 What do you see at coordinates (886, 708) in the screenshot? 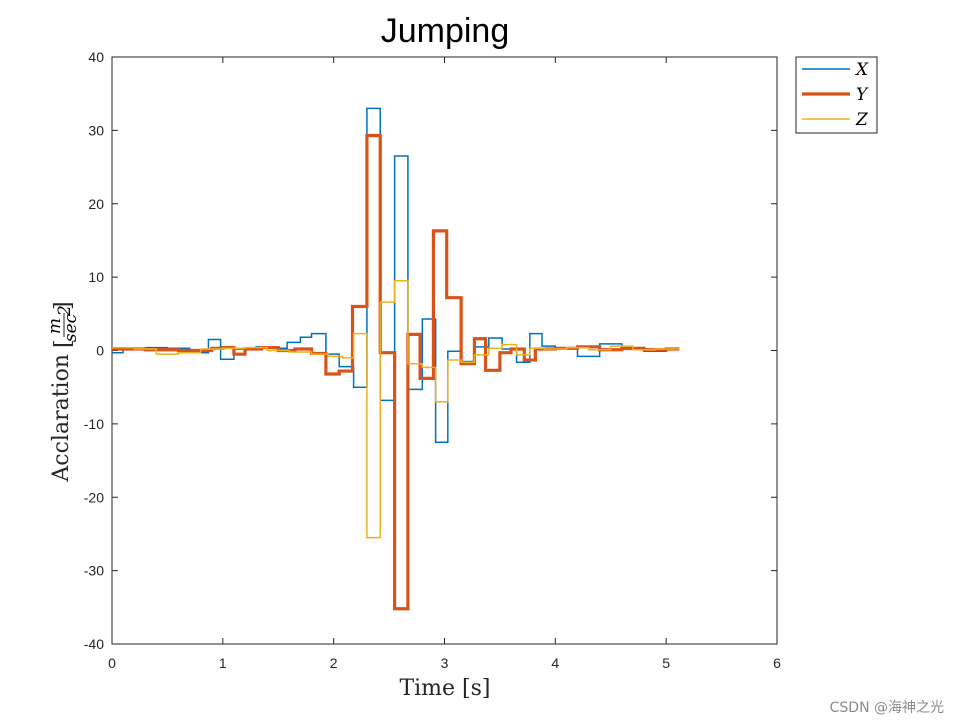
I see `watermark: CSDN @海神之光` at bounding box center [886, 708].